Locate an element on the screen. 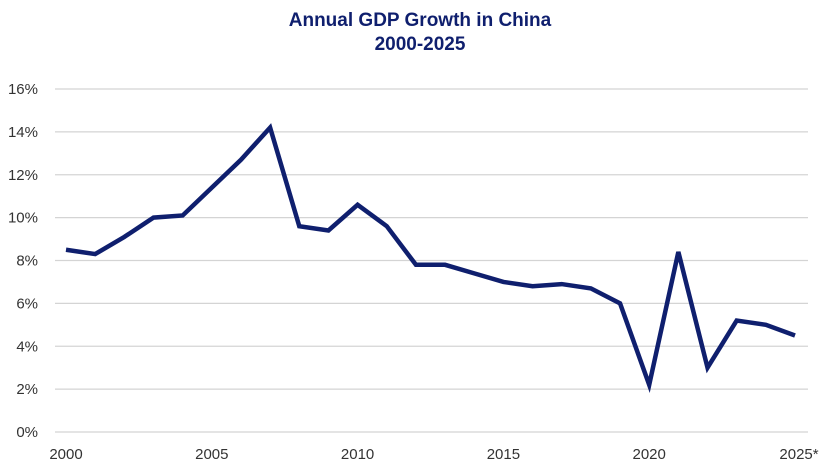  x-tick-label: 2015 is located at coordinates (503, 454).